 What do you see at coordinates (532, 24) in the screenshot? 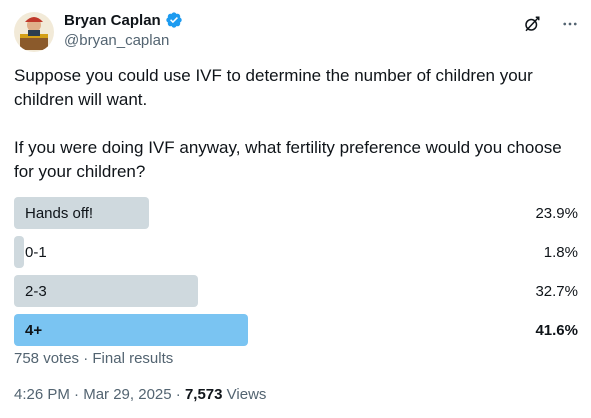
I see `grok-icon` at bounding box center [532, 24].